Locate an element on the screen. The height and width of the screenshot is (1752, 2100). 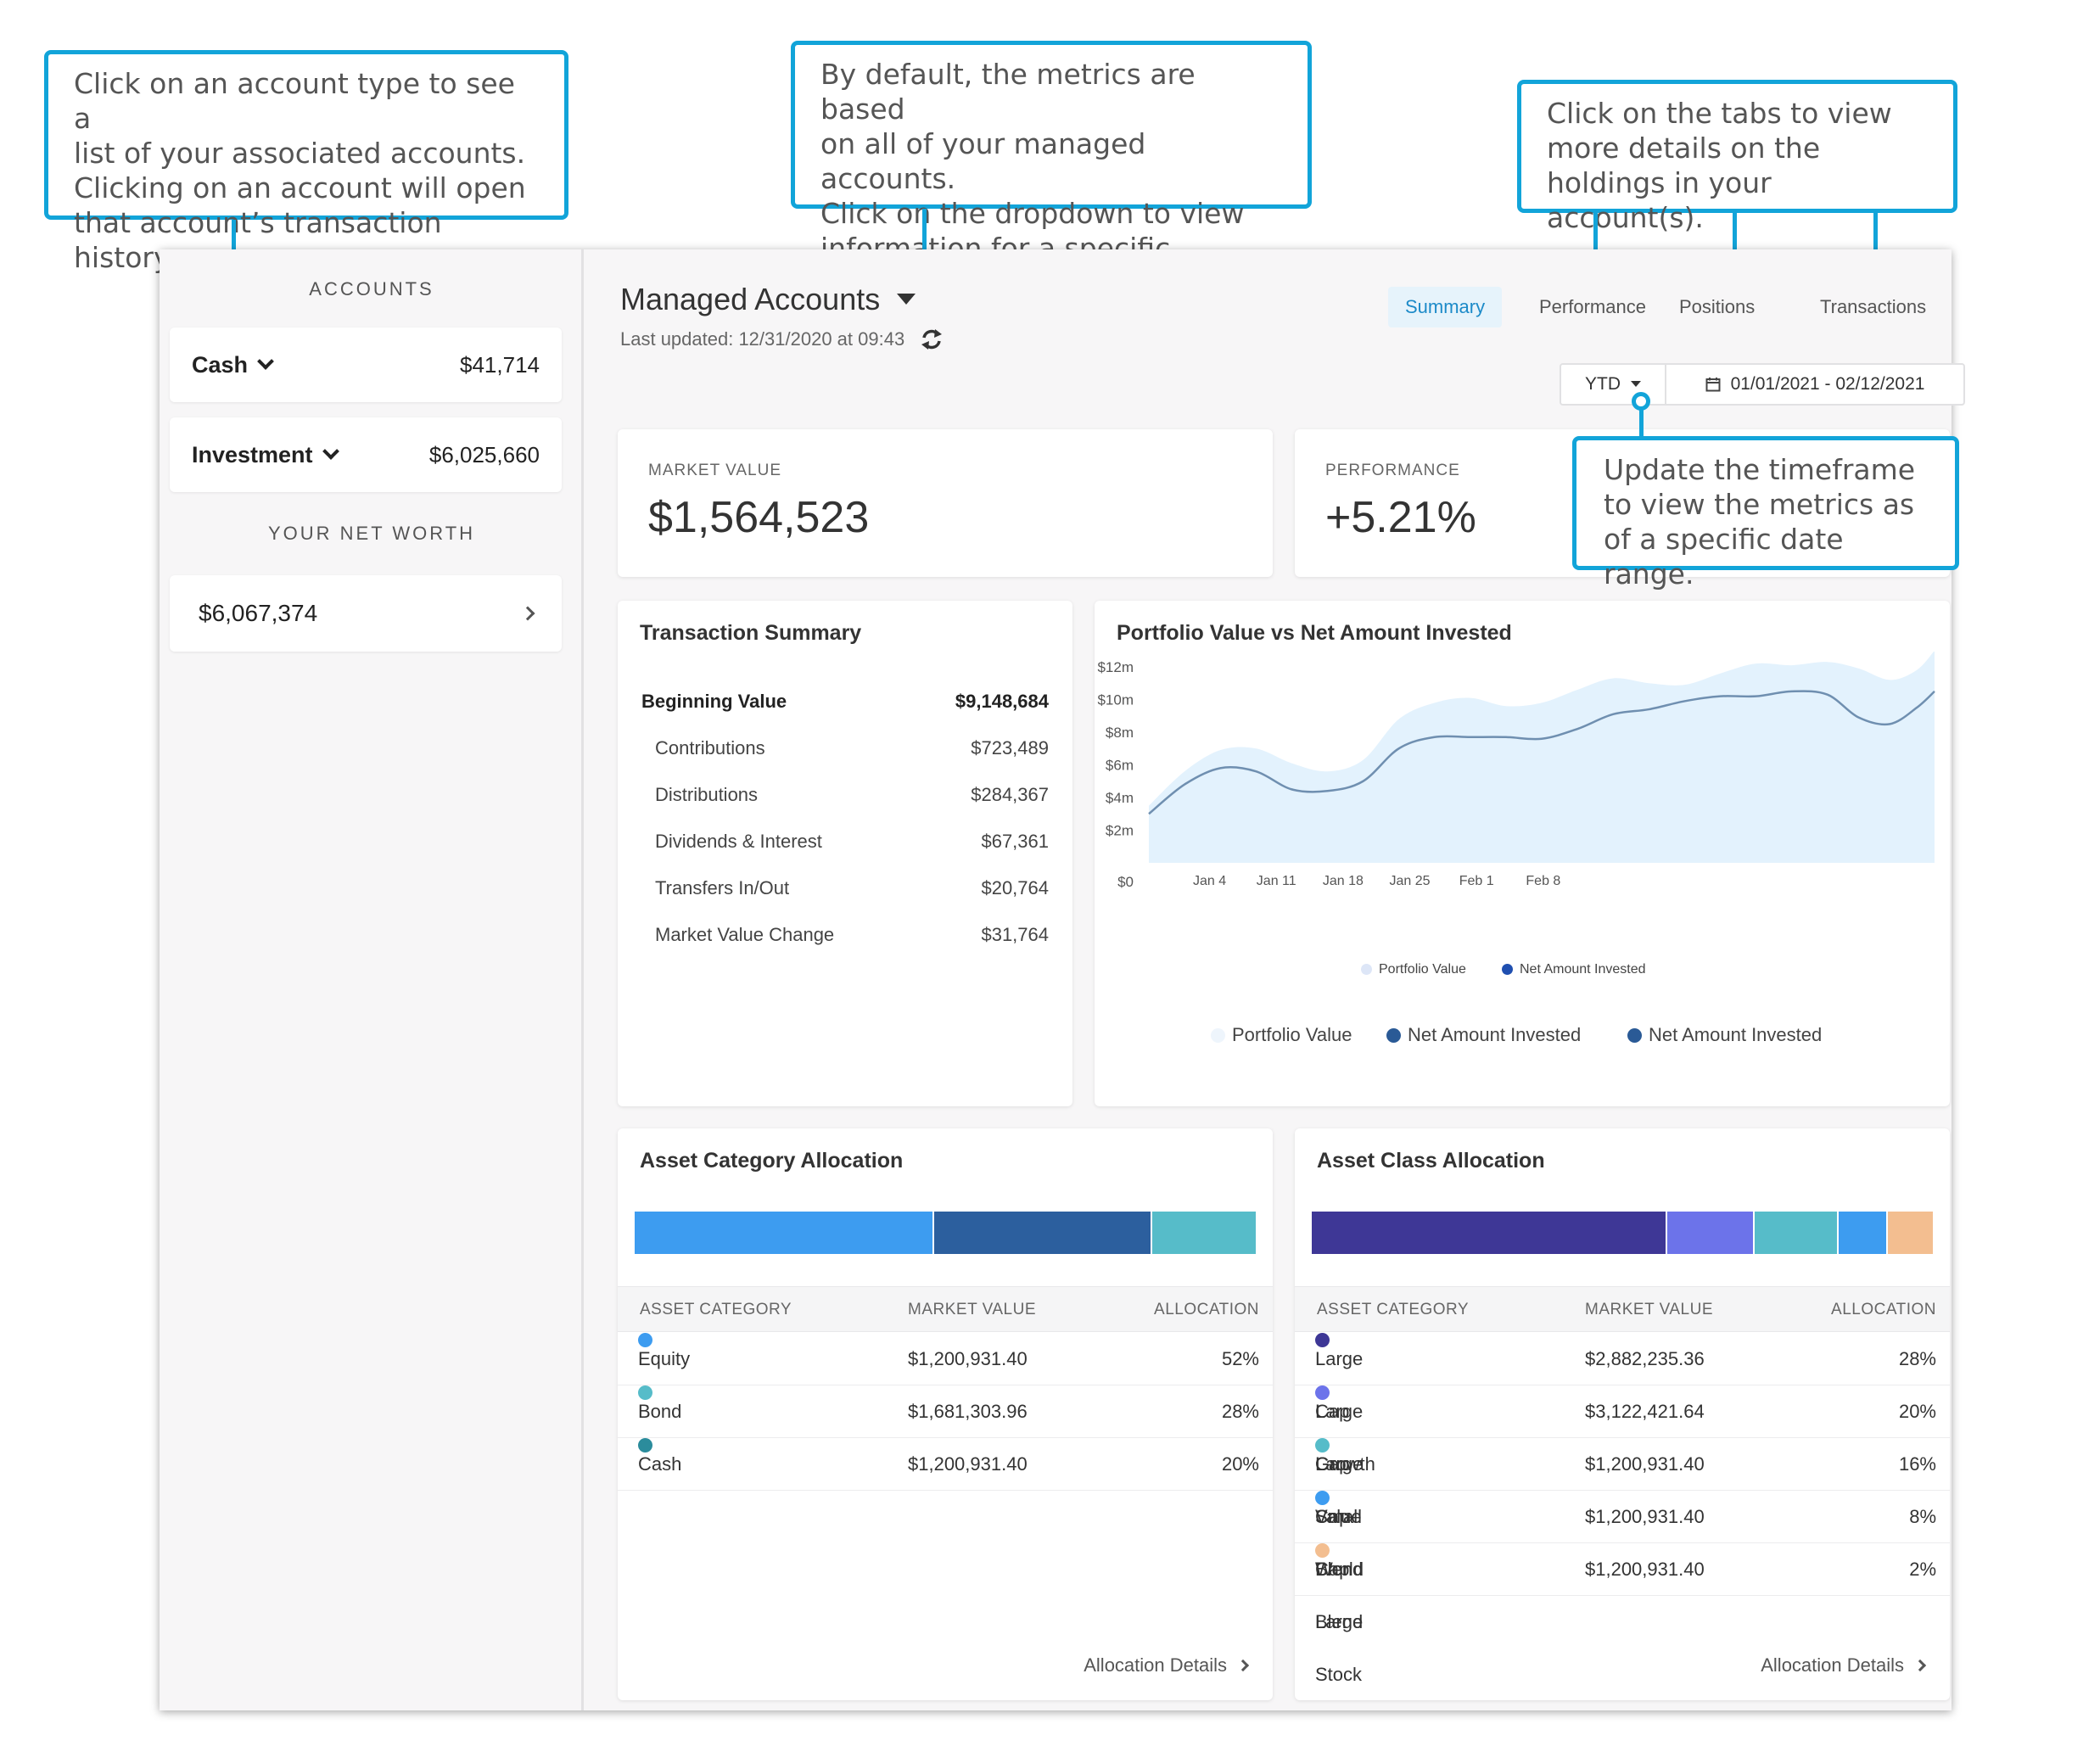
column-header: ASSET CATEGORY is located at coordinates (716, 1309).